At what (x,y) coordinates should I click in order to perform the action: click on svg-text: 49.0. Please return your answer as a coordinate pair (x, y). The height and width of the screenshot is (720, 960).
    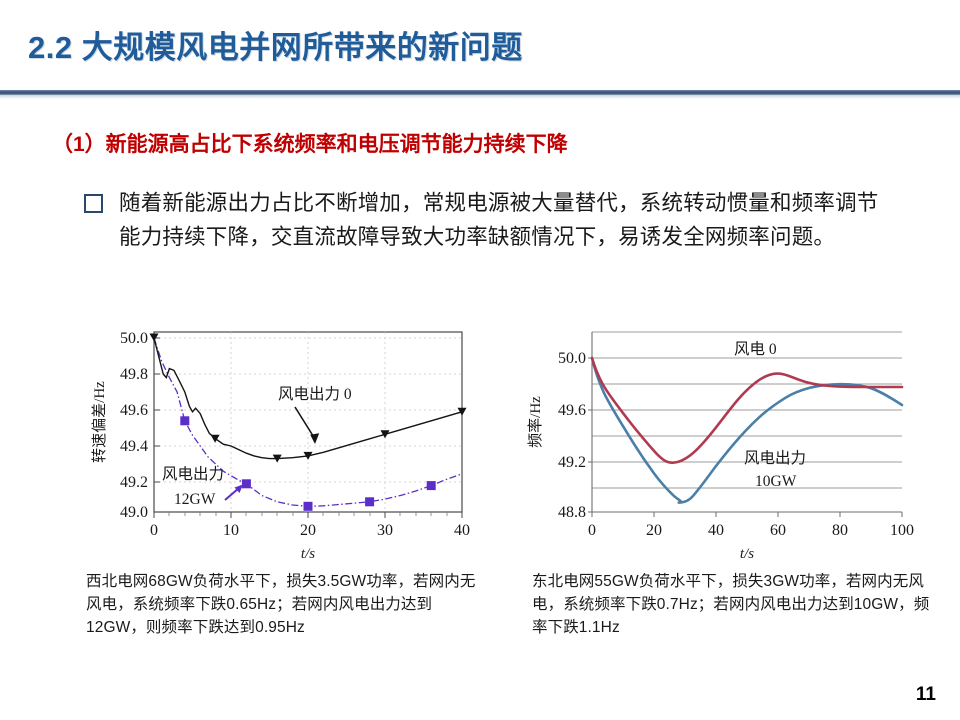
    Looking at the image, I should click on (134, 512).